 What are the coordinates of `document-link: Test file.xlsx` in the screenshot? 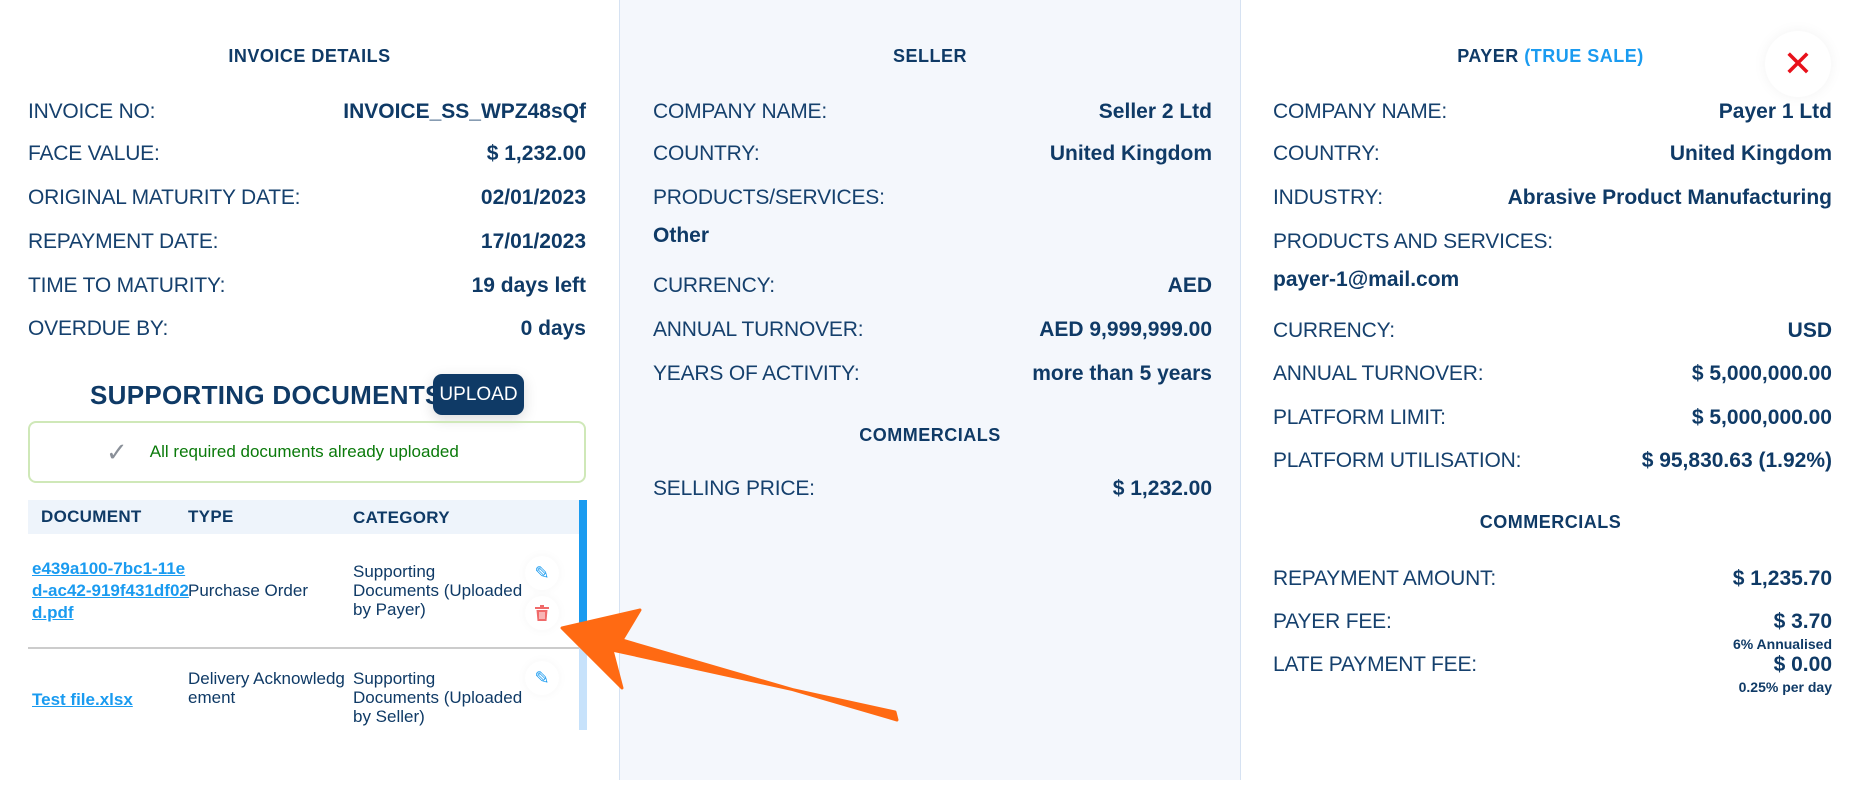 It's located at (82, 699).